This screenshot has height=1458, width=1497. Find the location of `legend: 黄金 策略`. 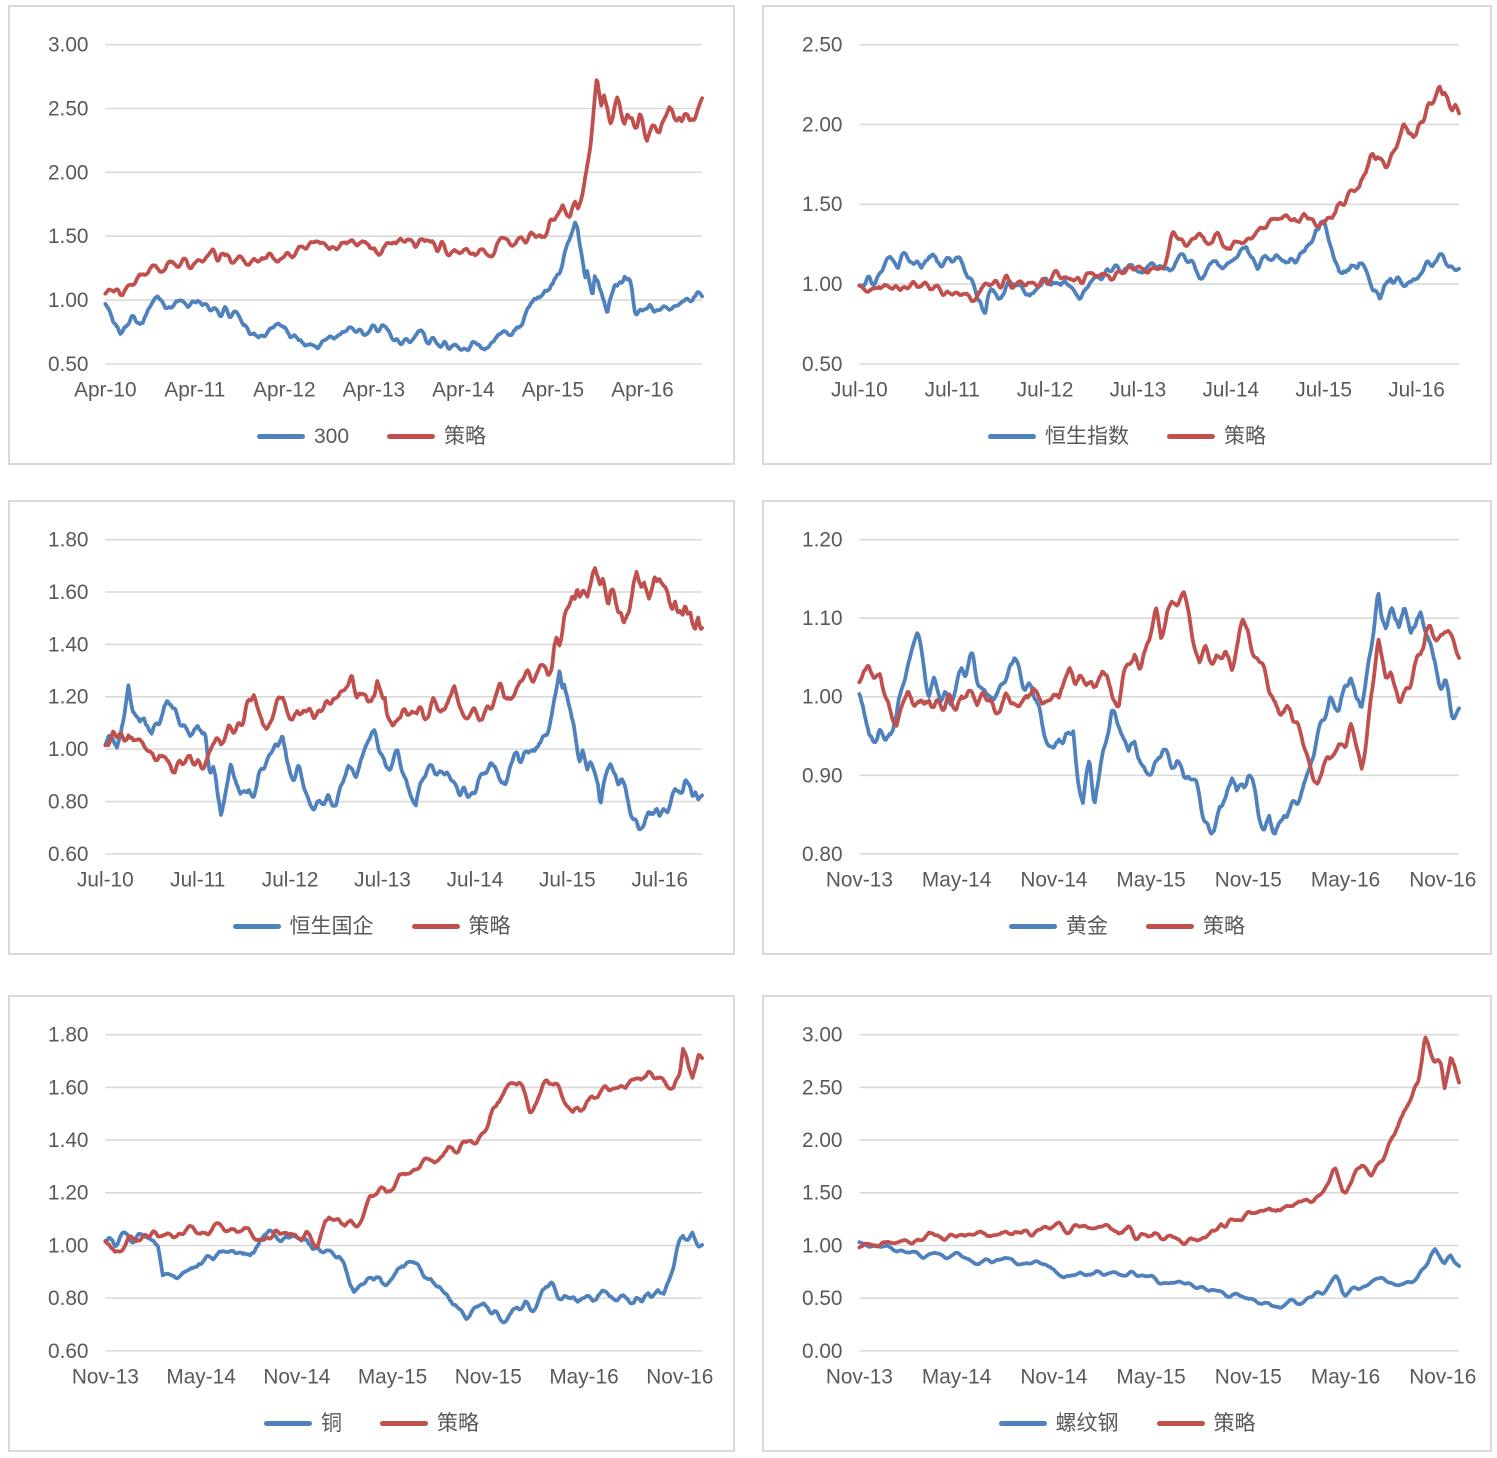

legend: 黄金 策略 is located at coordinates (1127, 926).